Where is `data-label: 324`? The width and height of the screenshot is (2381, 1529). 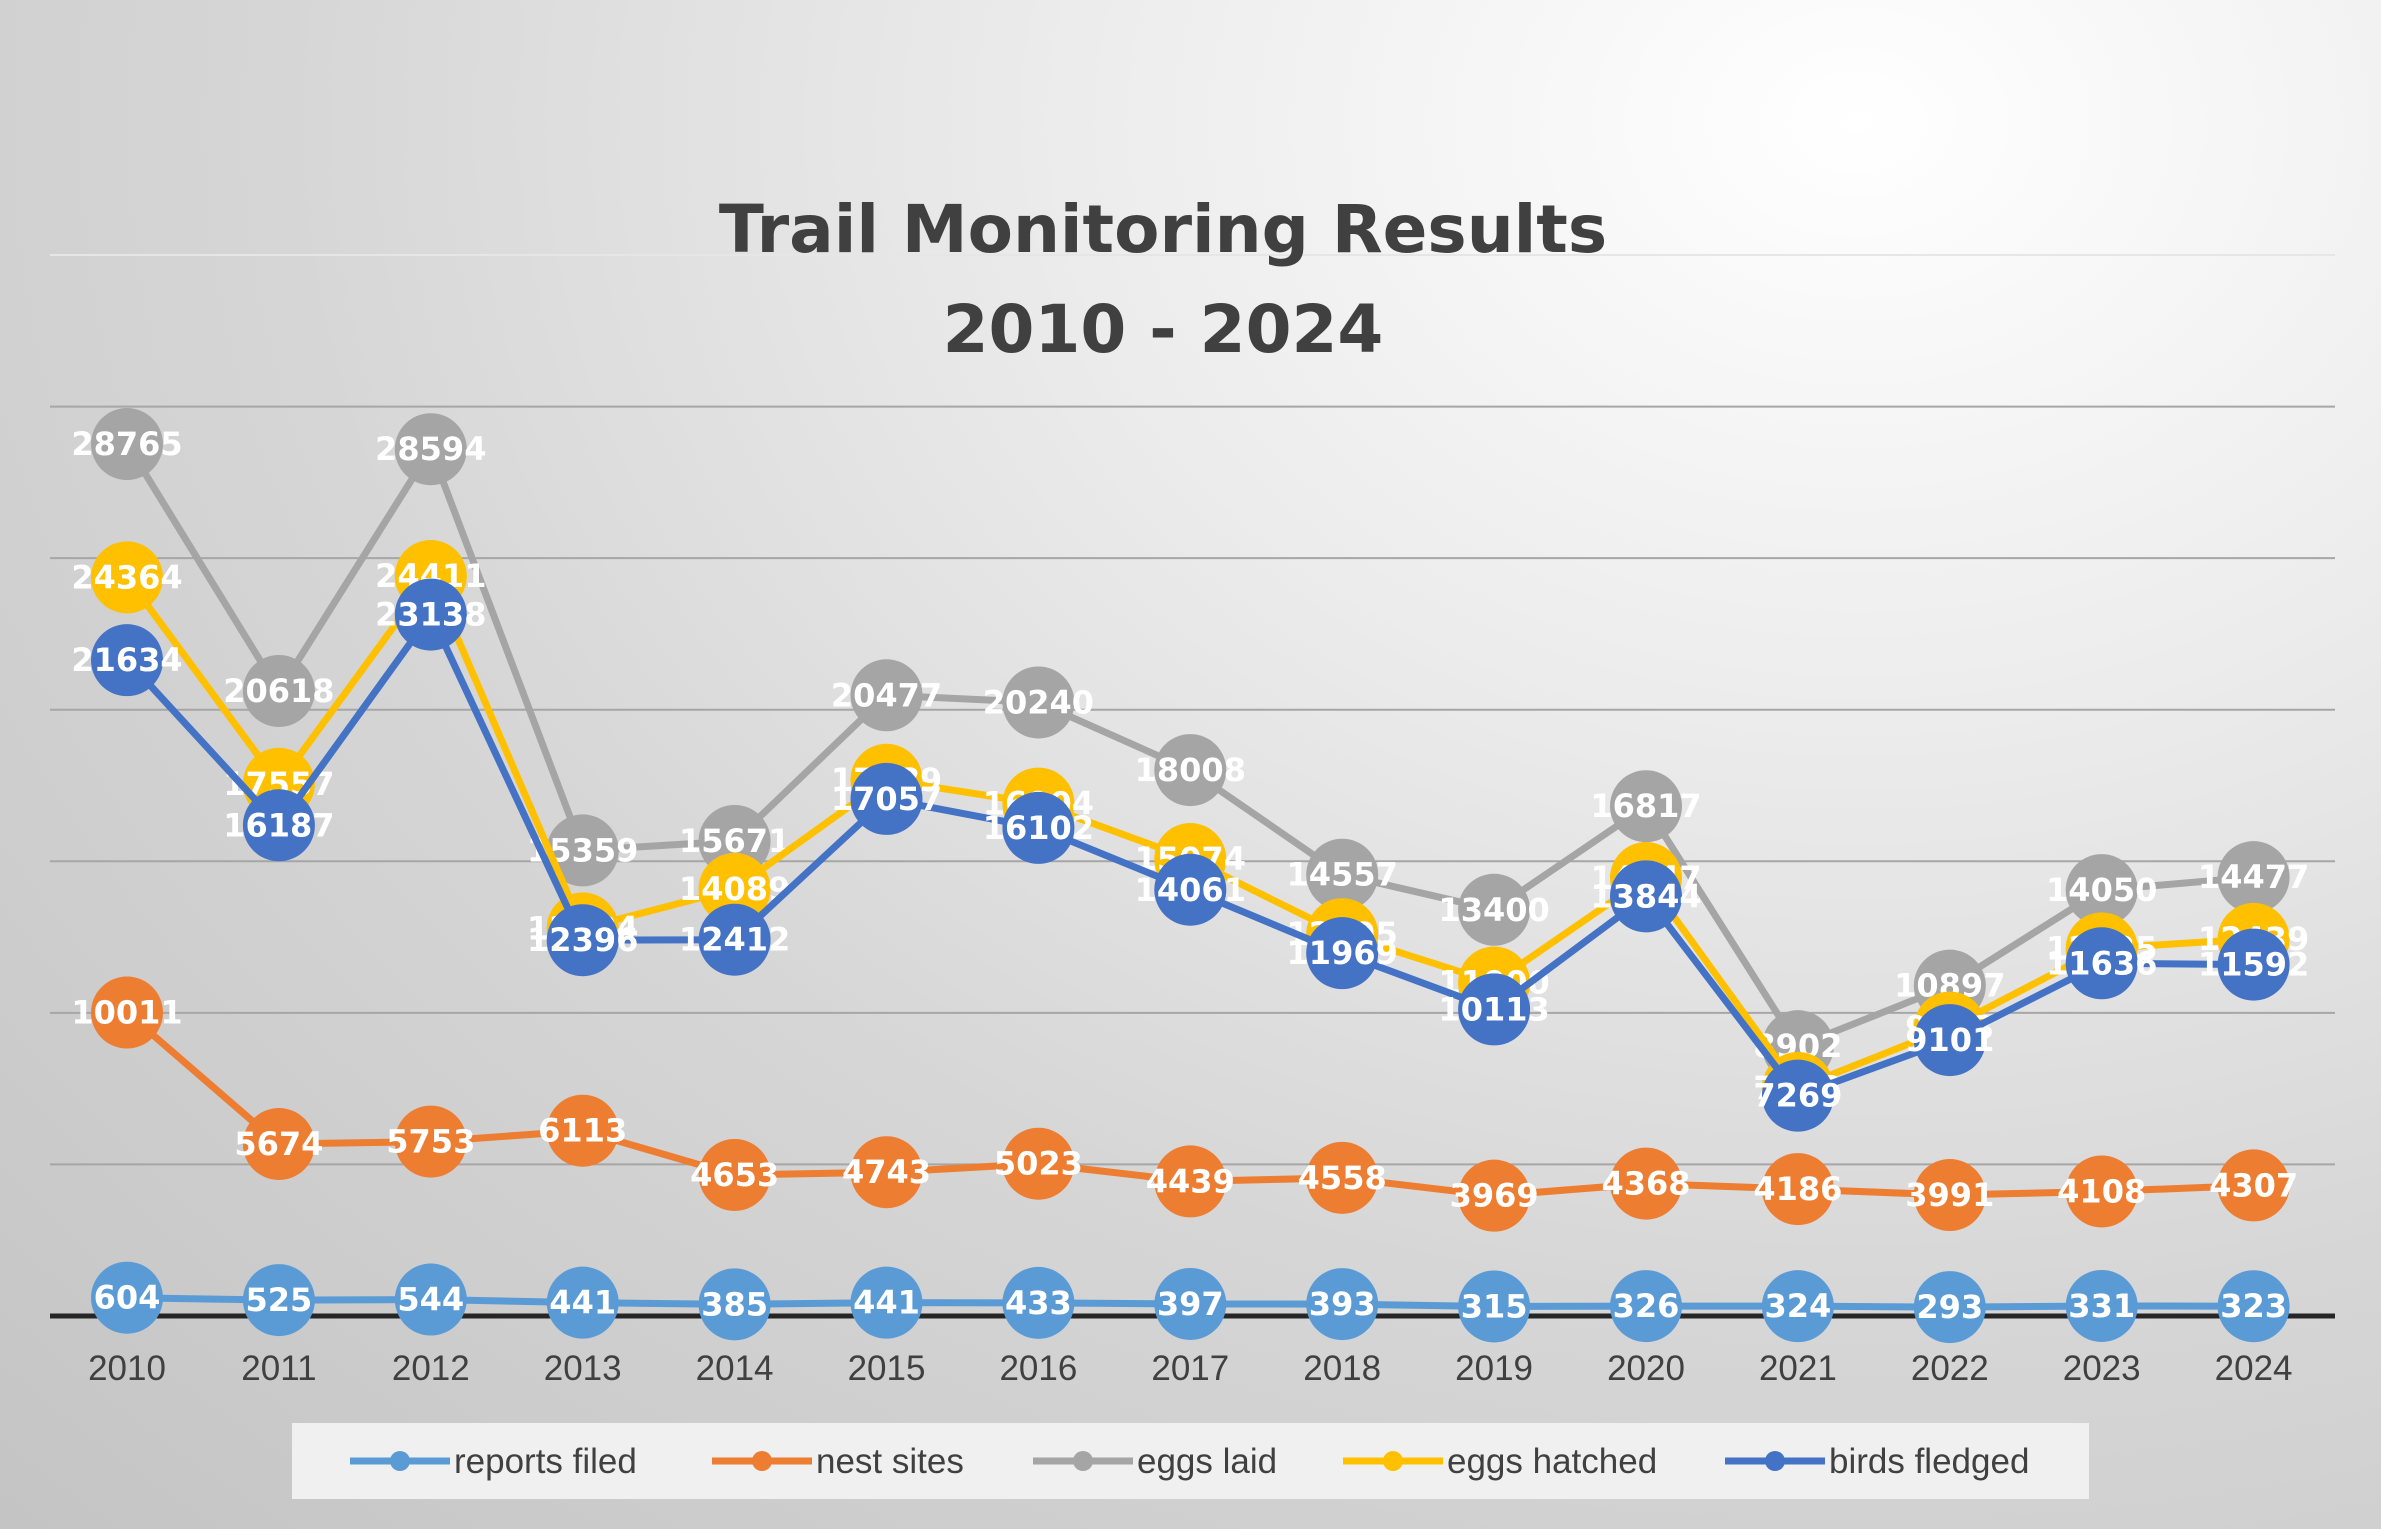 data-label: 324 is located at coordinates (1798, 1306).